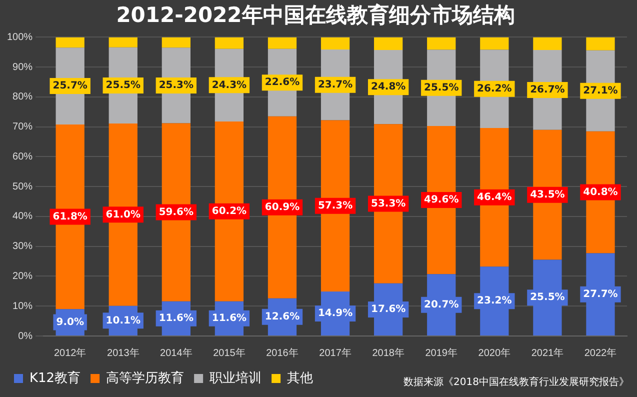  I want to click on data-label: 22.6%, so click(282, 82).